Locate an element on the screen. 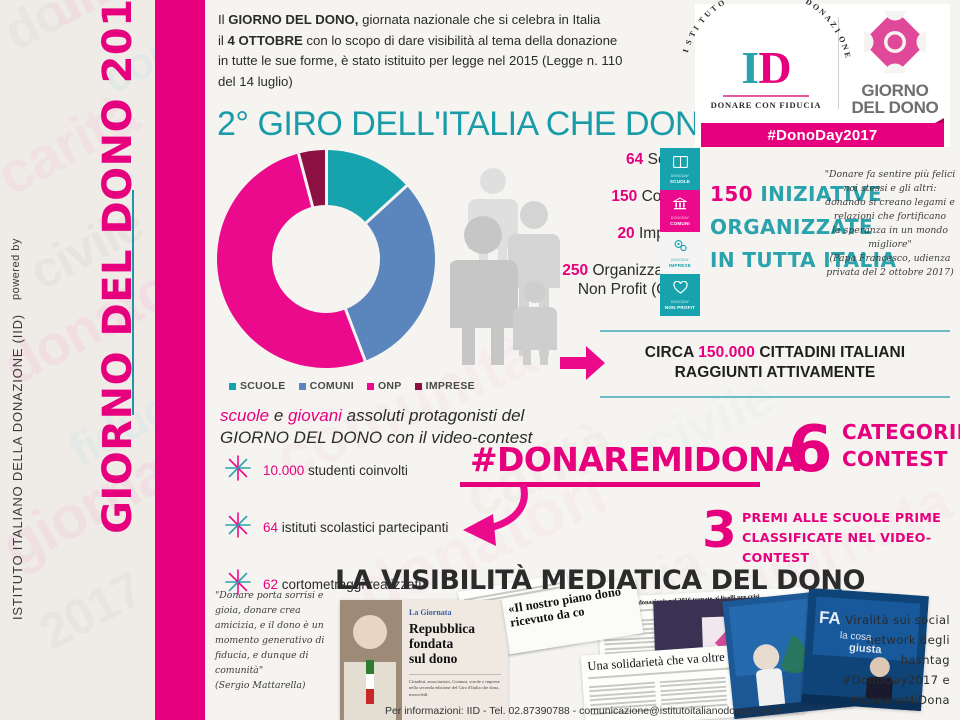  clipping-tv-right: FA la cosa giusta is located at coordinates (865, 649).